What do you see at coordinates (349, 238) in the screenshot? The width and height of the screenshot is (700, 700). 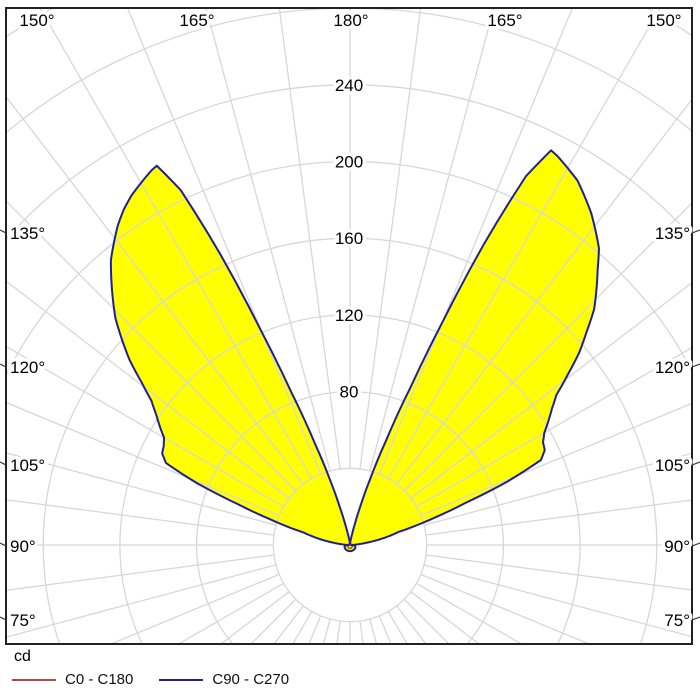 I see `radial-tick-label: 160` at bounding box center [349, 238].